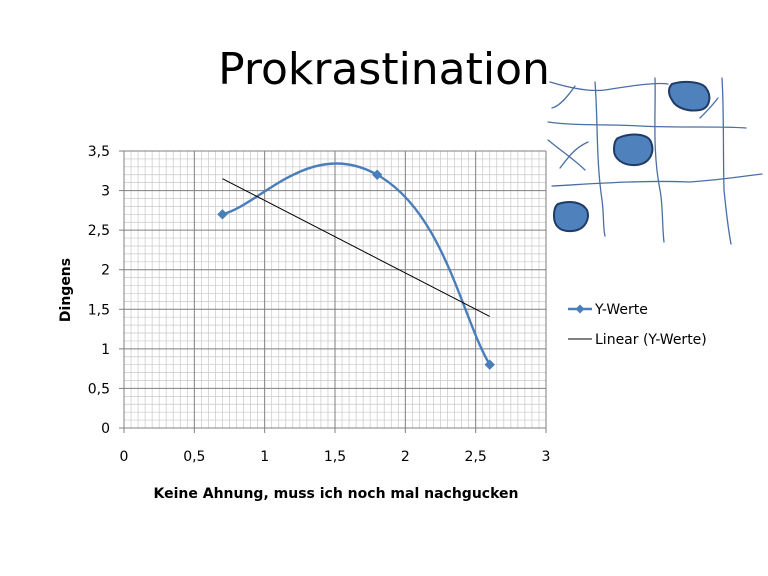  I want to click on x-tick-label: 0, so click(124, 457).